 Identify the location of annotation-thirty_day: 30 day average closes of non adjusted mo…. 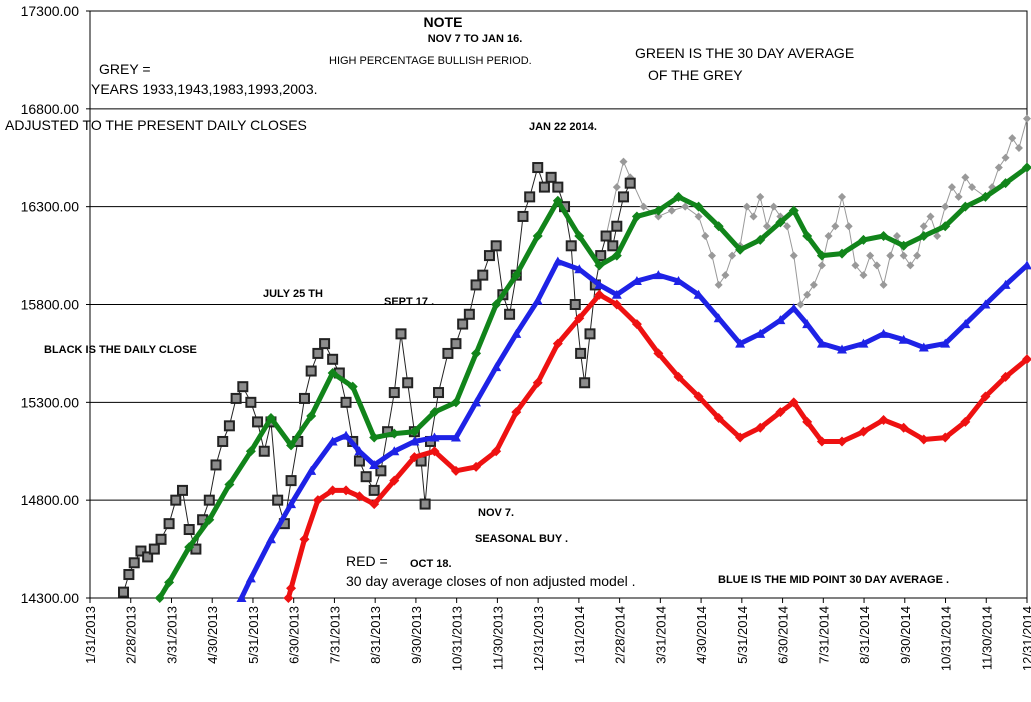
(491, 581).